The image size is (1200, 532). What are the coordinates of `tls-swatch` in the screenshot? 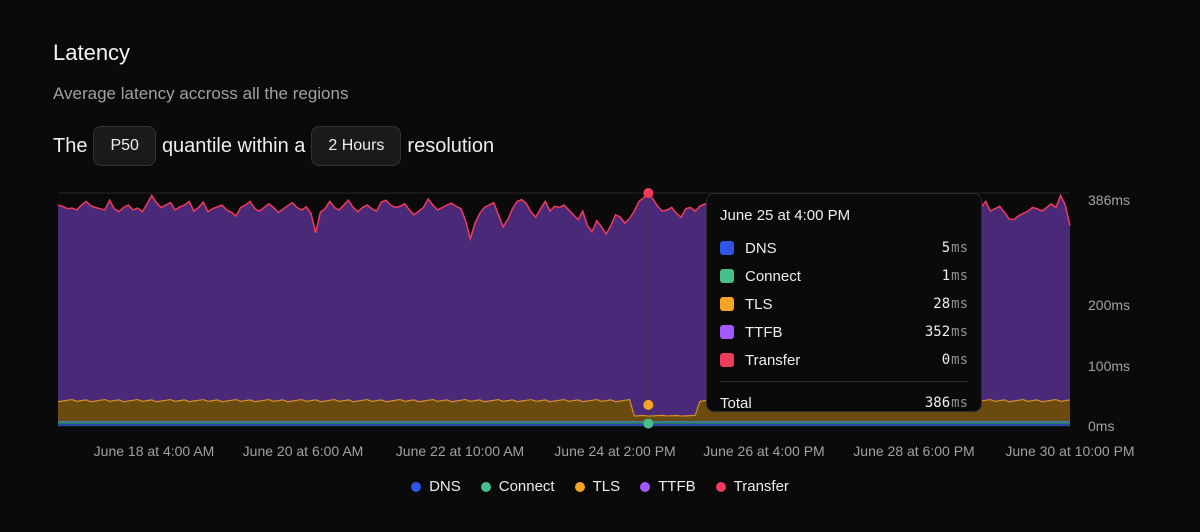 It's located at (727, 304).